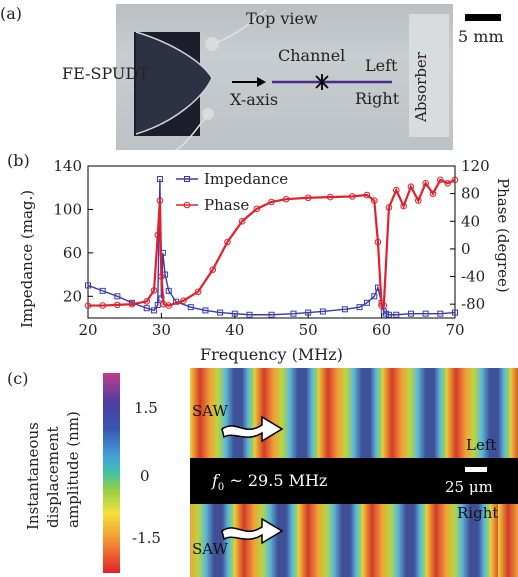  I want to click on right-label-c: Right, so click(478, 513).